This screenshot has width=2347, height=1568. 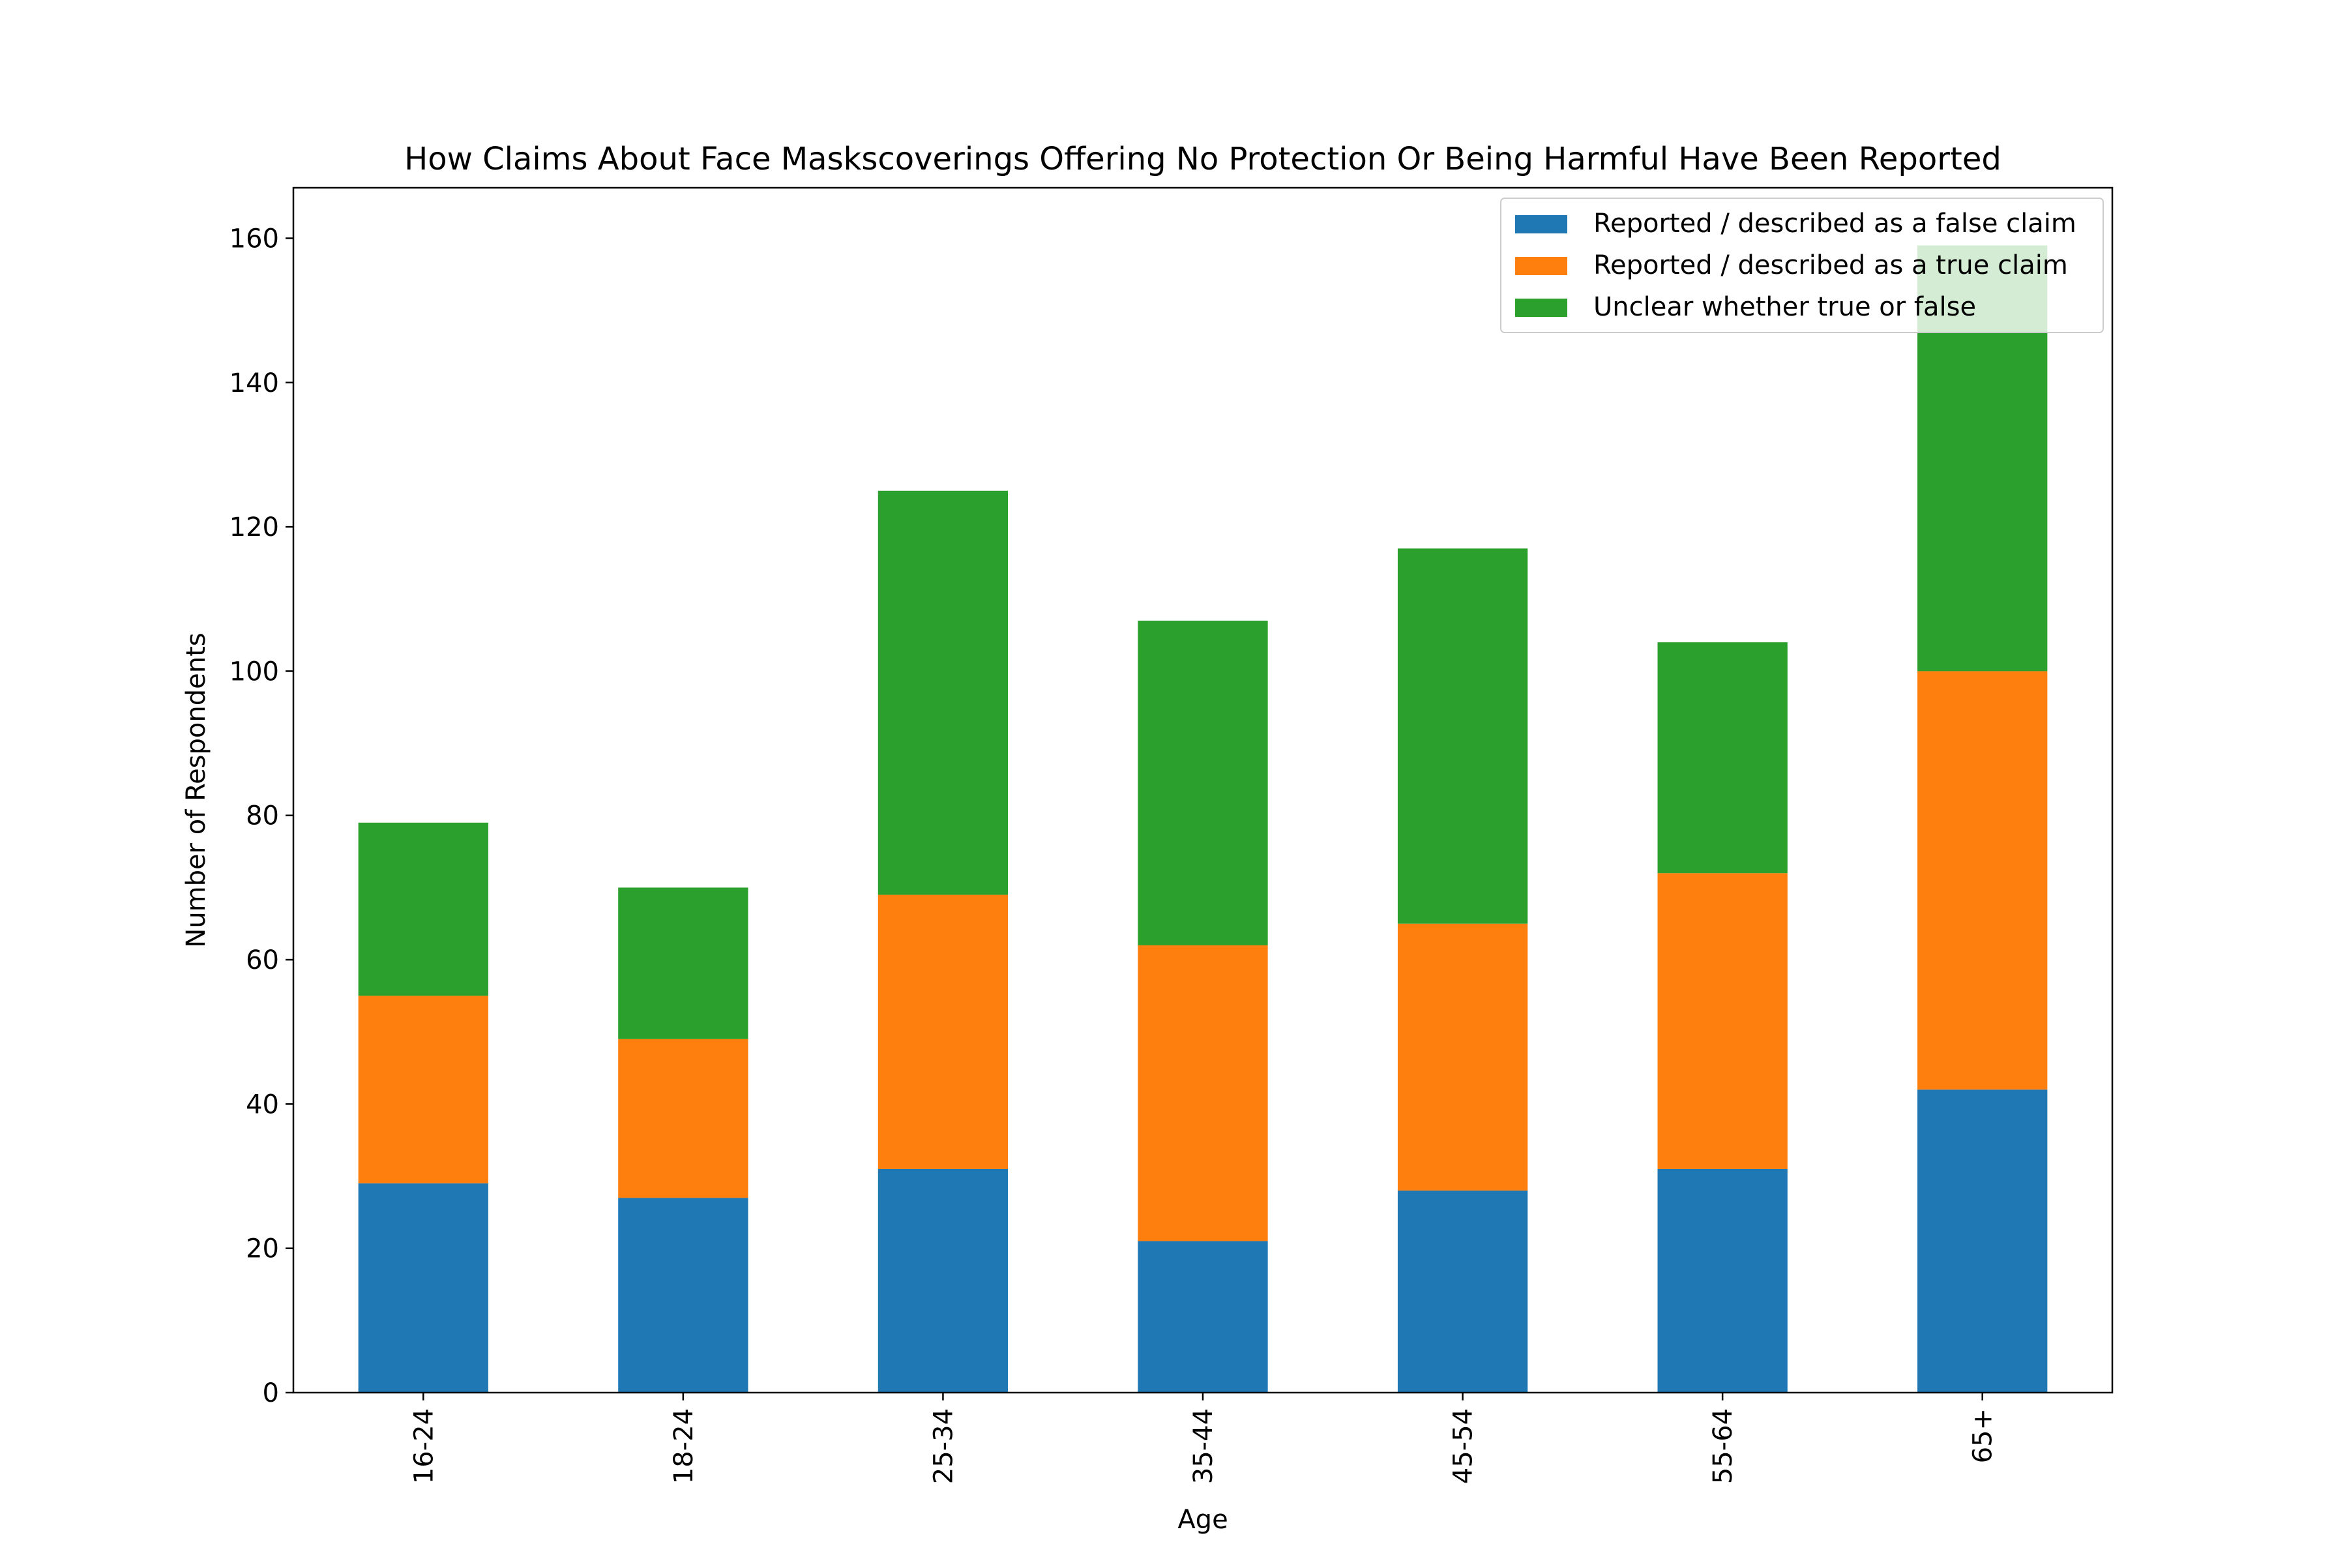 I want to click on x-tick-label-45-54: 45-54, so click(x=1464, y=1446).